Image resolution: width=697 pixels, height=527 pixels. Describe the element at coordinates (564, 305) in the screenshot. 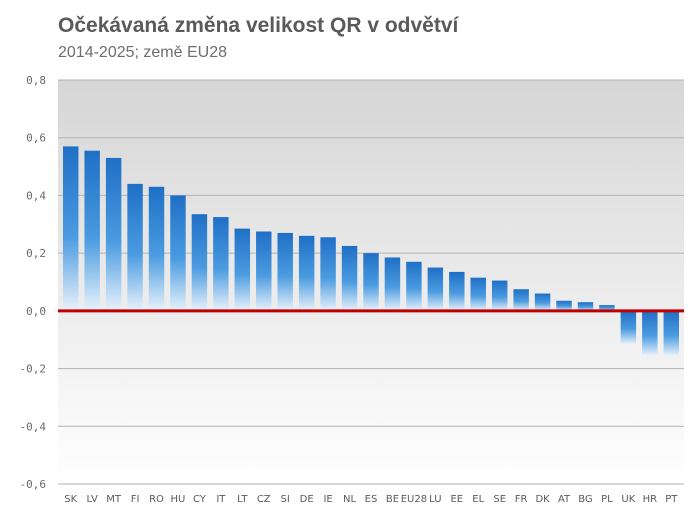

I see `bar-at` at that location.